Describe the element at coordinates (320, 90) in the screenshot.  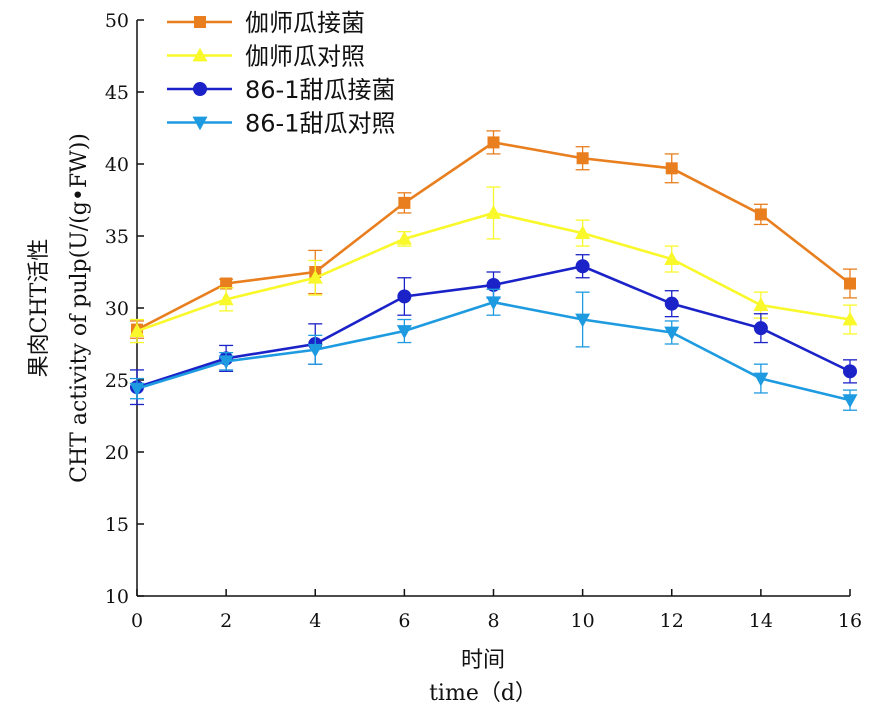
I see `legend-label: 86-1甜瓜接菌` at that location.